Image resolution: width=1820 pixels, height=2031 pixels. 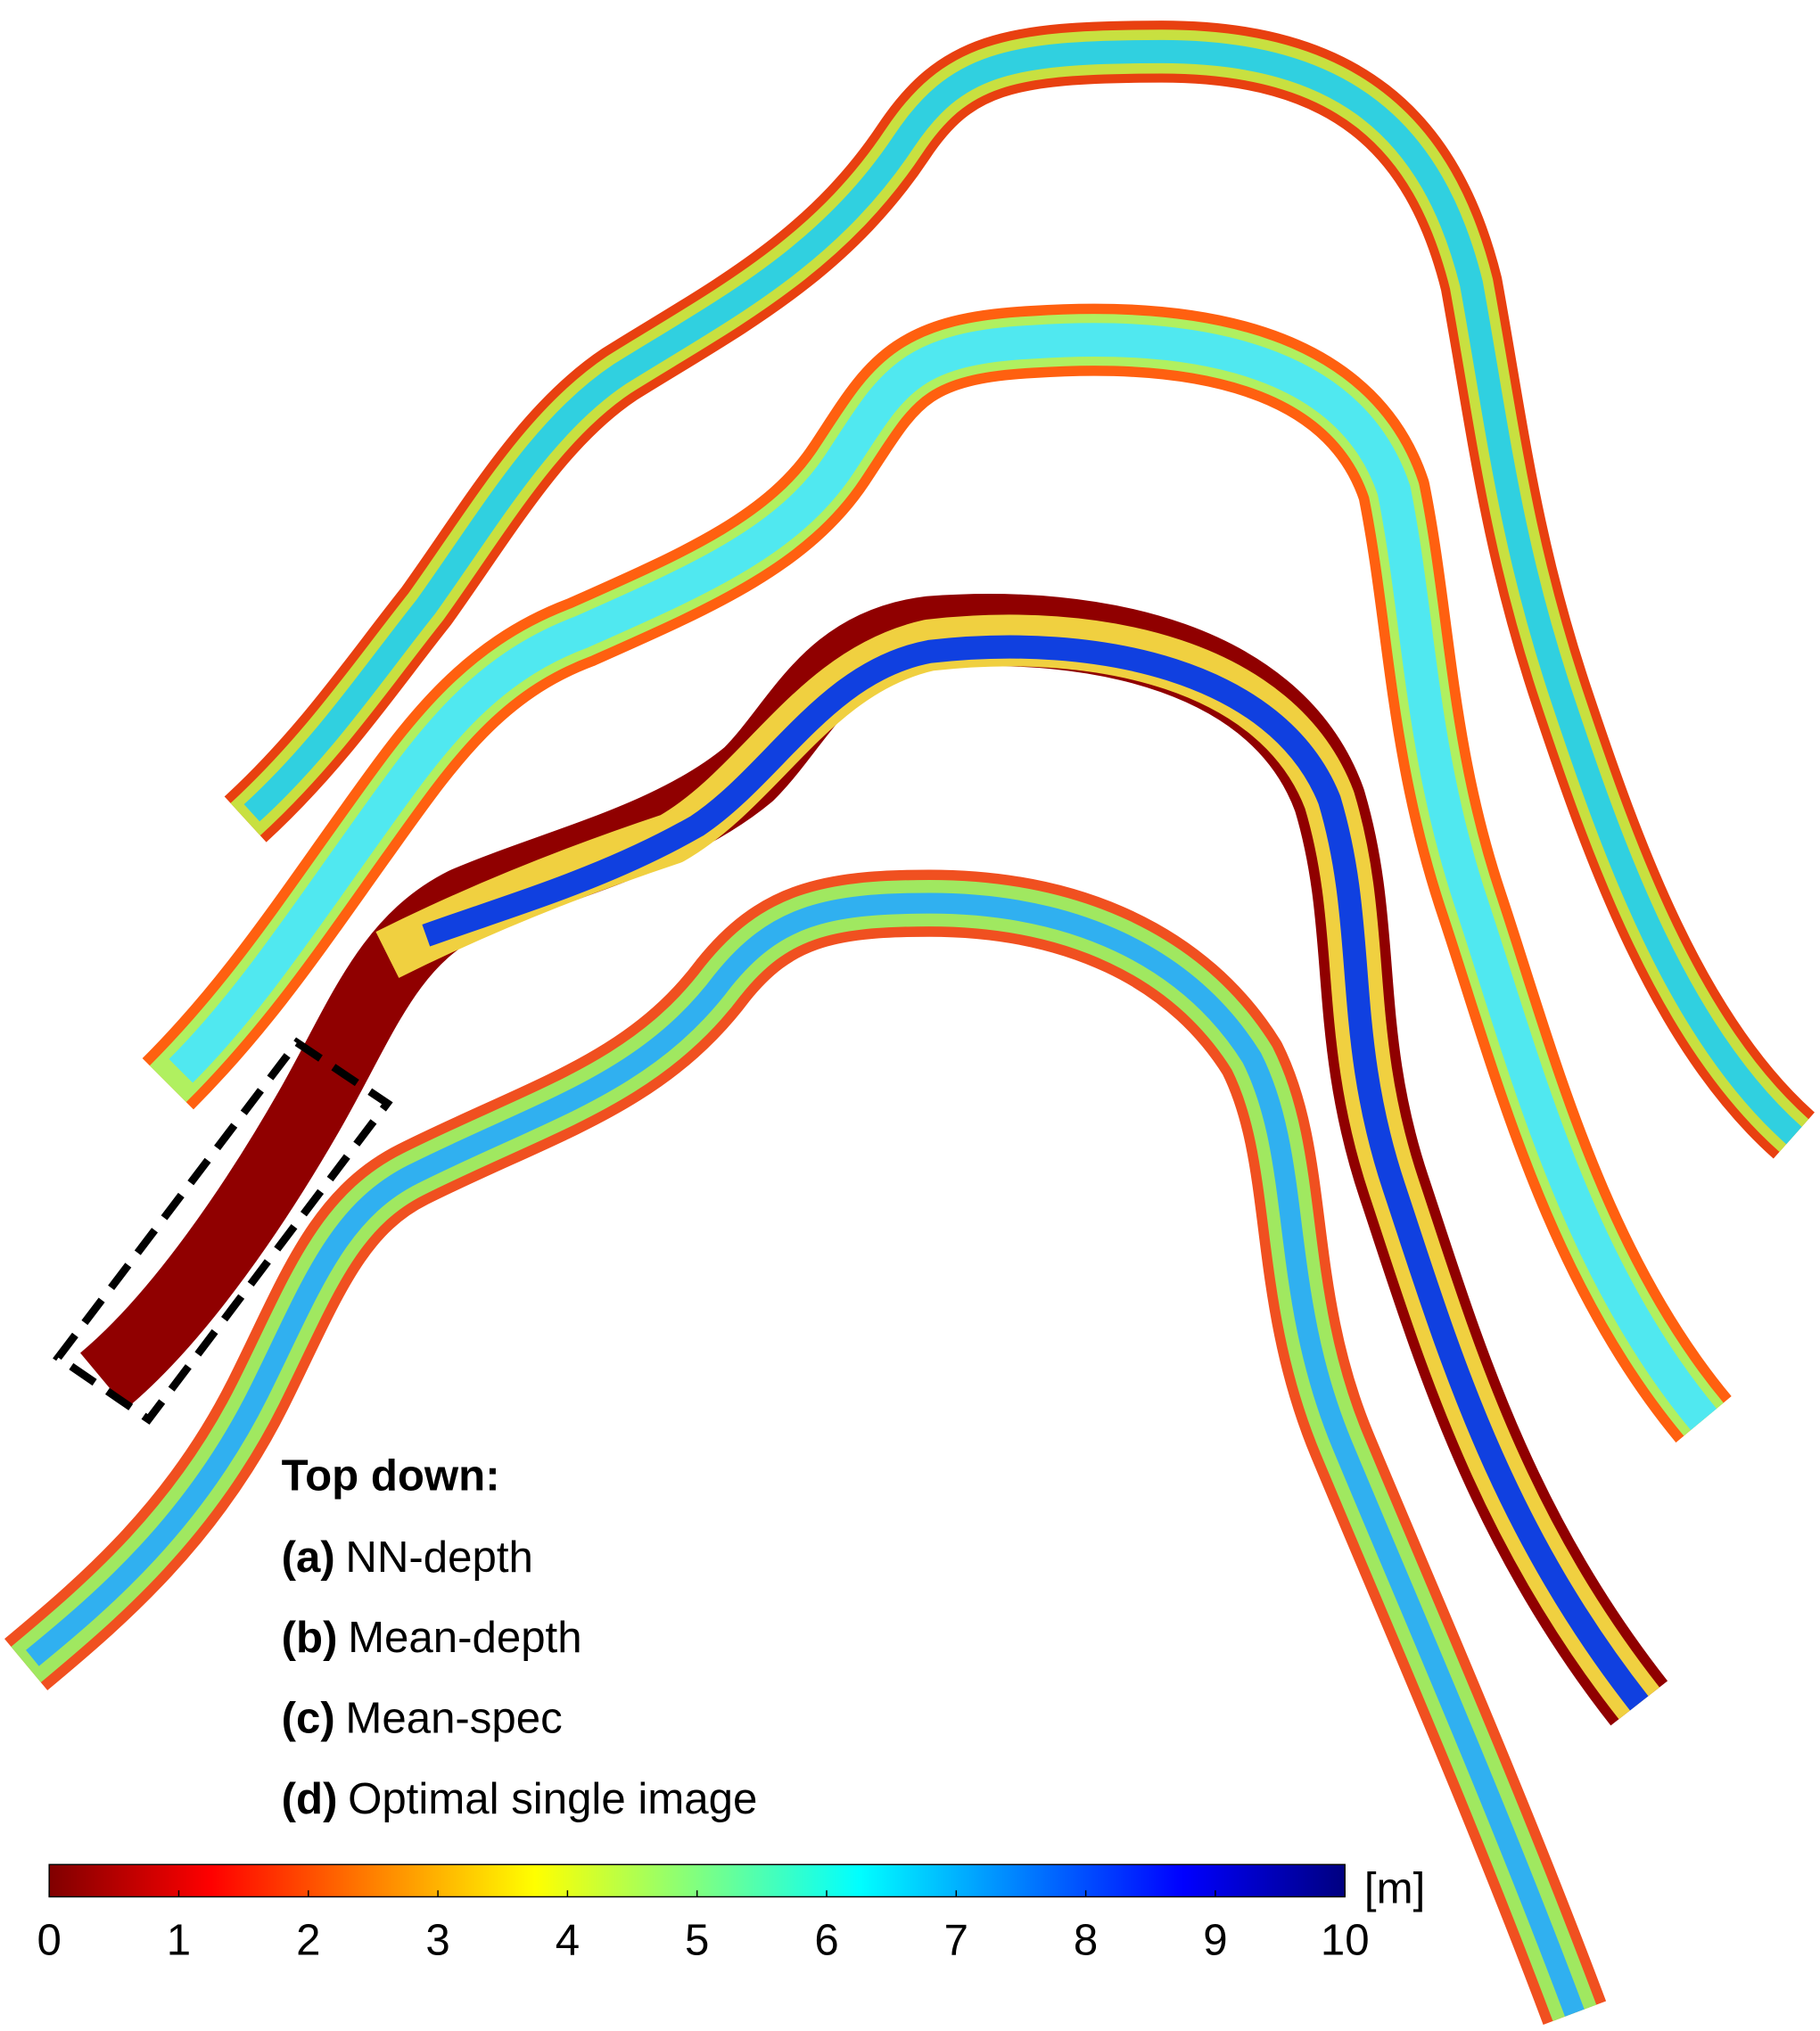 What do you see at coordinates (1215, 1940) in the screenshot?
I see `colorbar-tick-label: 9` at bounding box center [1215, 1940].